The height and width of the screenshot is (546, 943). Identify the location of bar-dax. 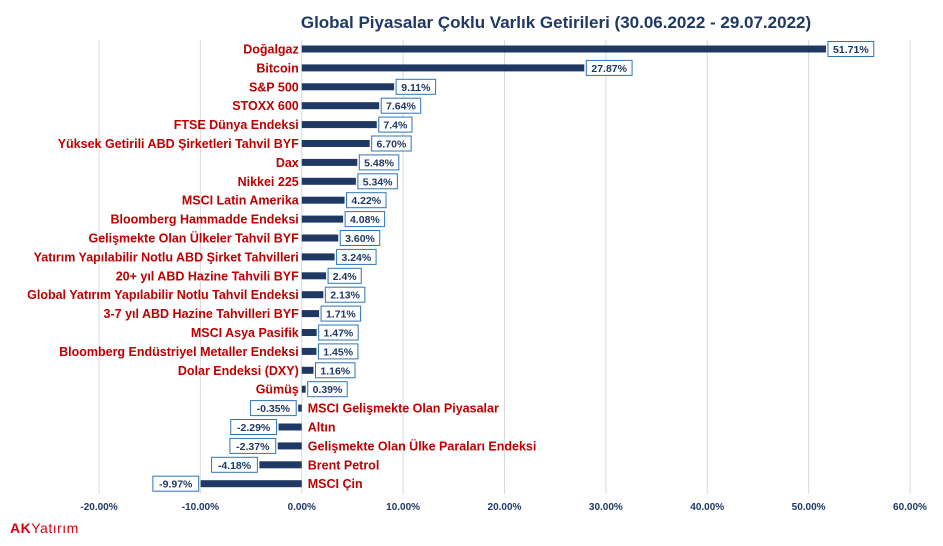
(329, 162).